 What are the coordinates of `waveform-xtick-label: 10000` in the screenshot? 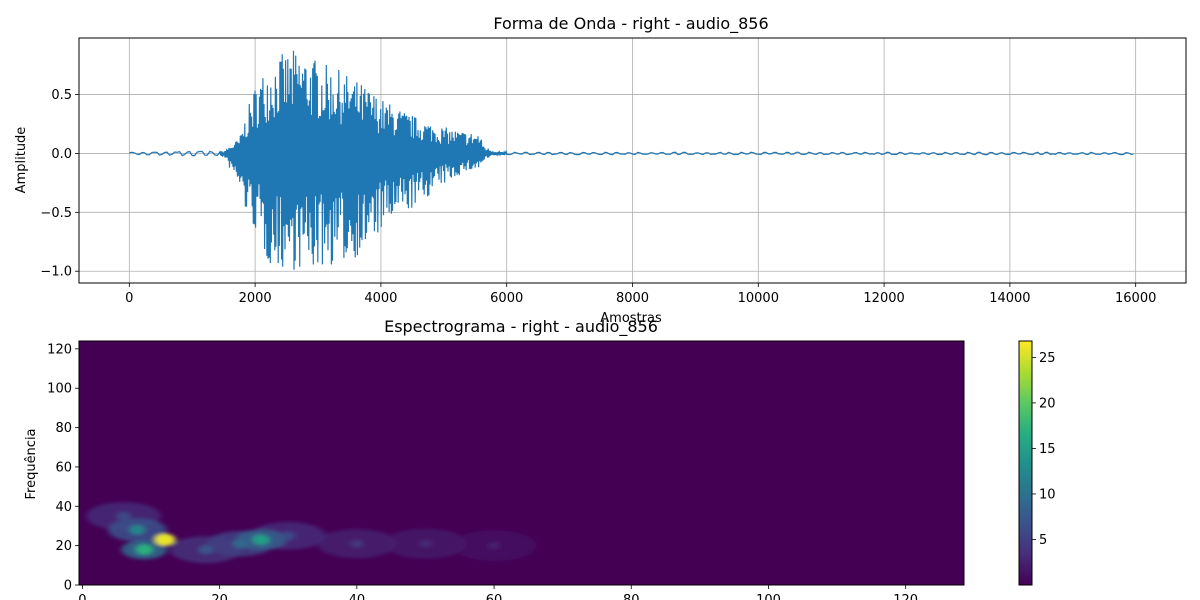 It's located at (758, 298).